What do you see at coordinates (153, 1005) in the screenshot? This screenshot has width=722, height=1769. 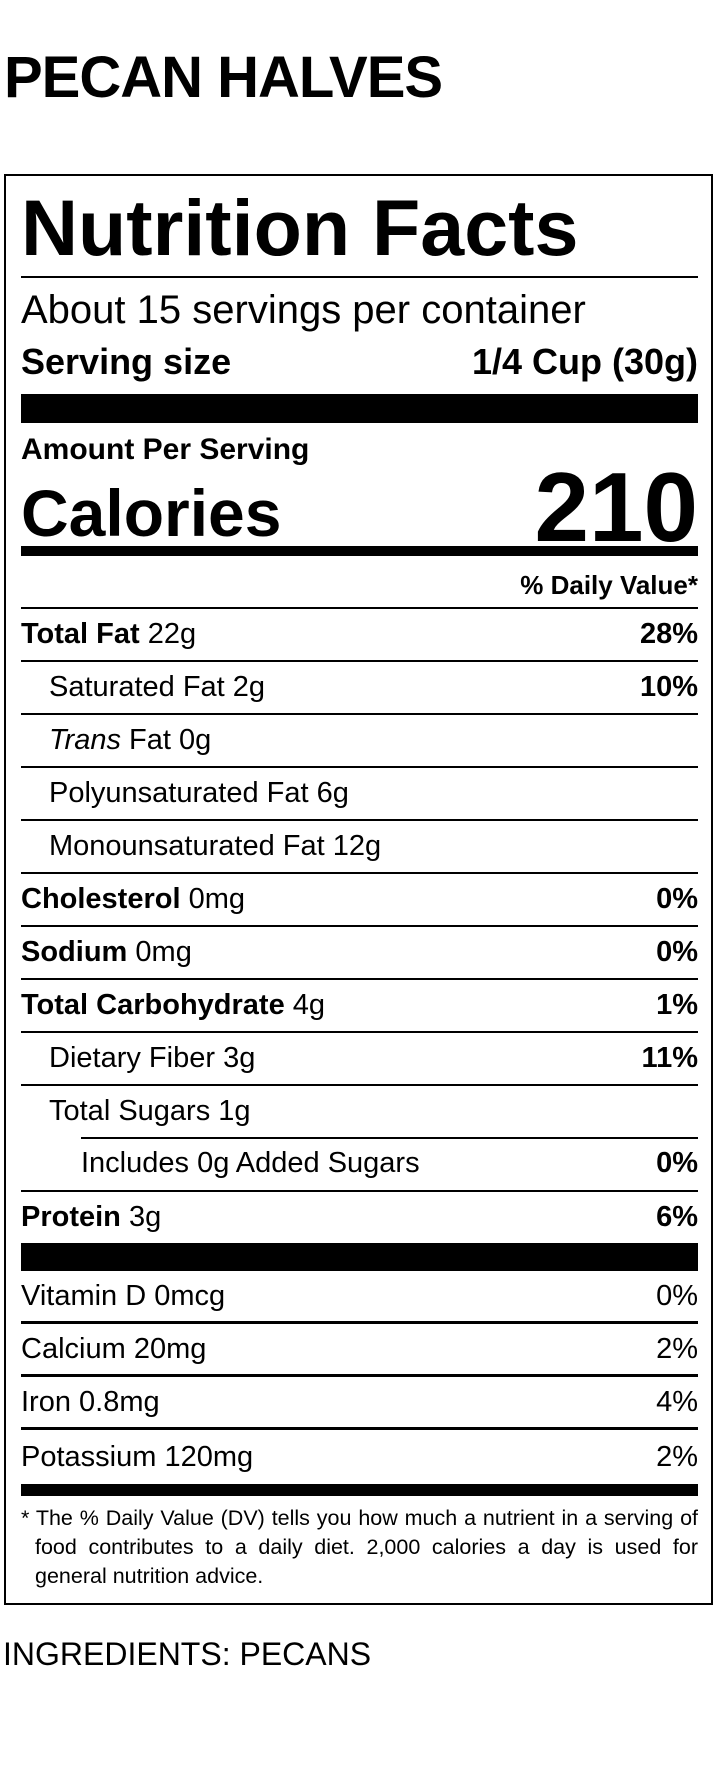 I see `nutrient-name: Total Carbohydrate` at bounding box center [153, 1005].